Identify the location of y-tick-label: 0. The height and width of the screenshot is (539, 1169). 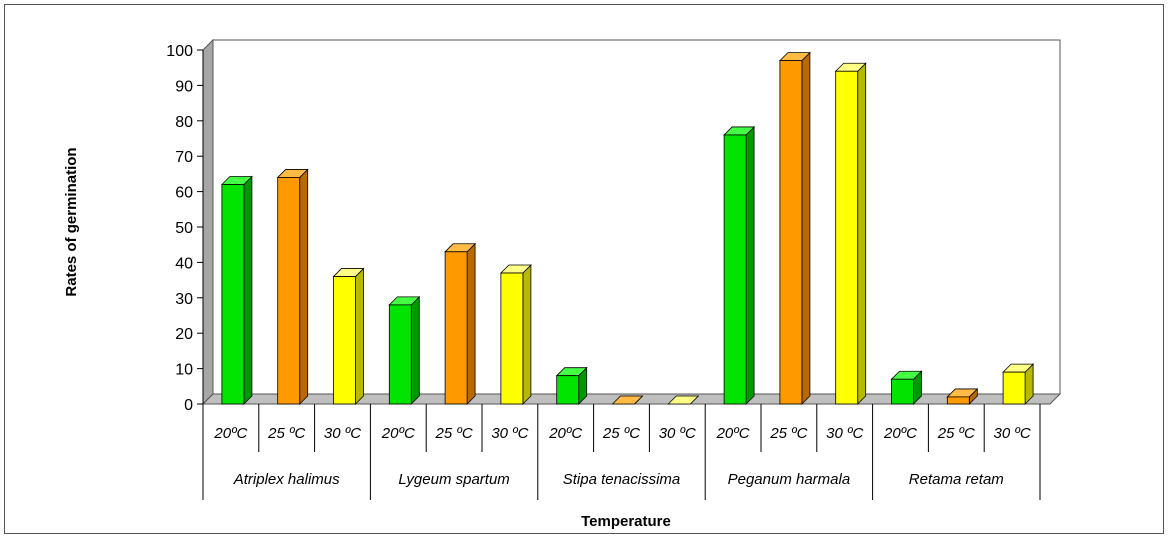
(188, 405).